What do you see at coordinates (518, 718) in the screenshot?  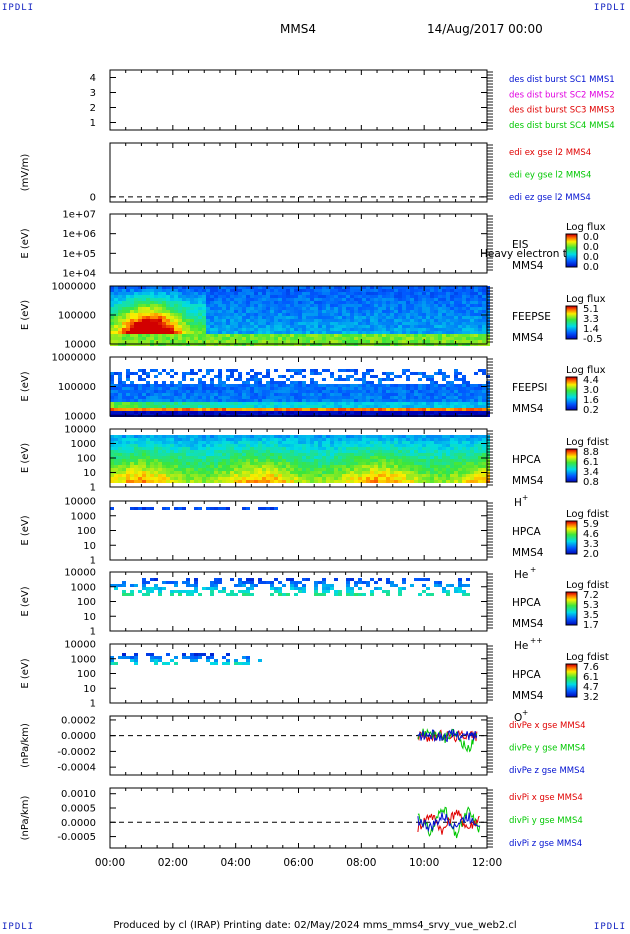 I see `species-label: O` at bounding box center [518, 718].